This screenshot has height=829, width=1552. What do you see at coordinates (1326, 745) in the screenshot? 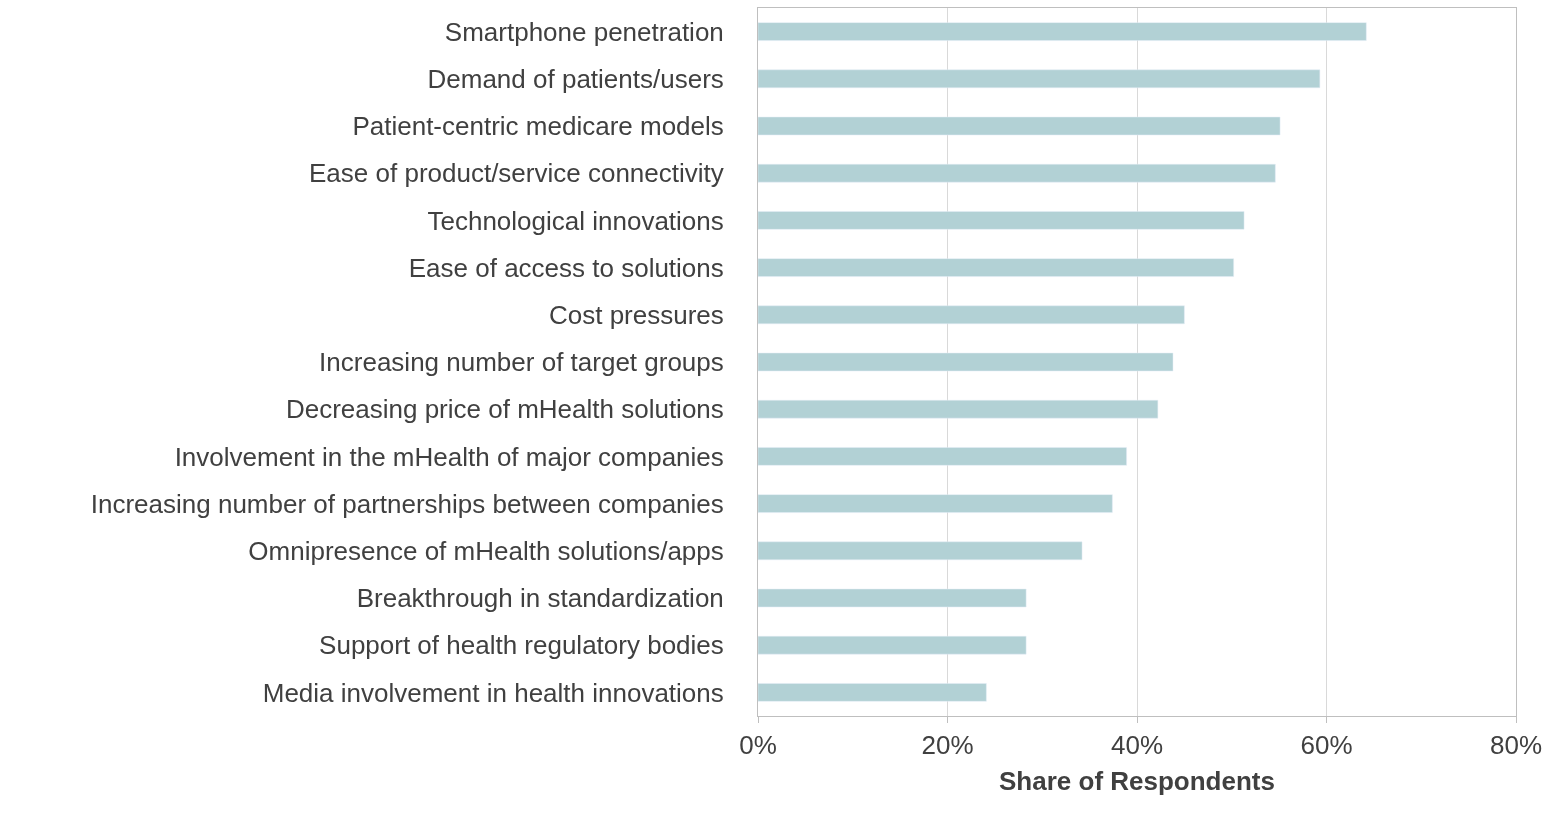
I see `x-tick-label: 60%` at bounding box center [1326, 745].